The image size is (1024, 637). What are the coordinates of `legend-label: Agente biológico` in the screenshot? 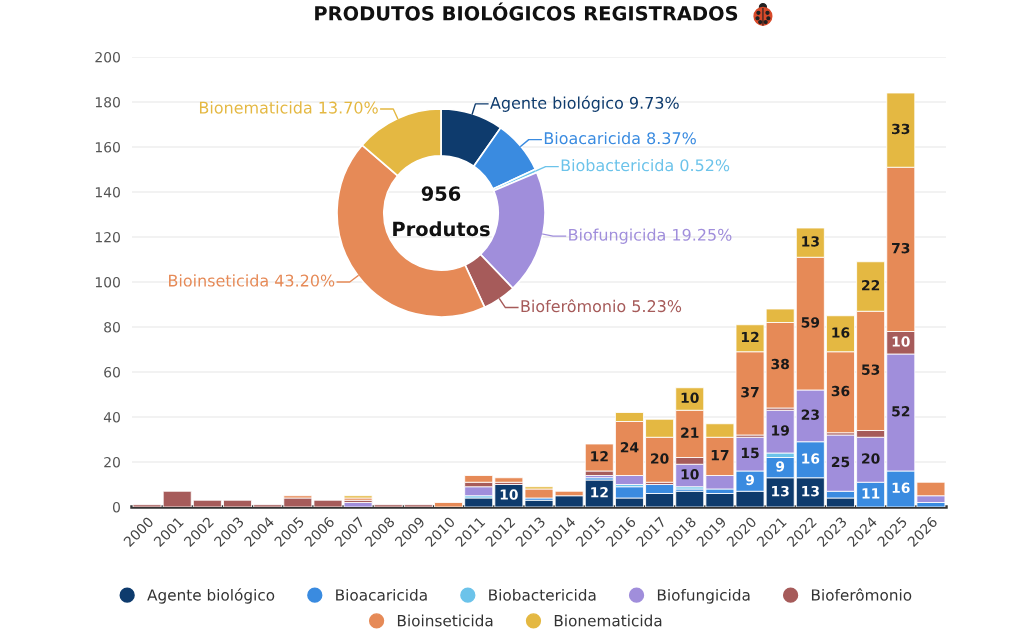 It's located at (211, 596).